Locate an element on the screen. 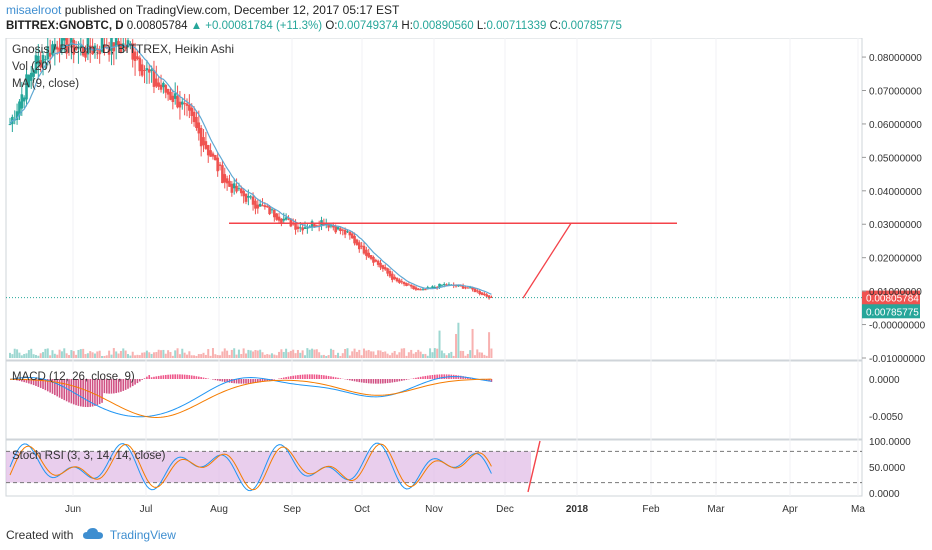 The height and width of the screenshot is (550, 932). macd-series is located at coordinates (251, 396).